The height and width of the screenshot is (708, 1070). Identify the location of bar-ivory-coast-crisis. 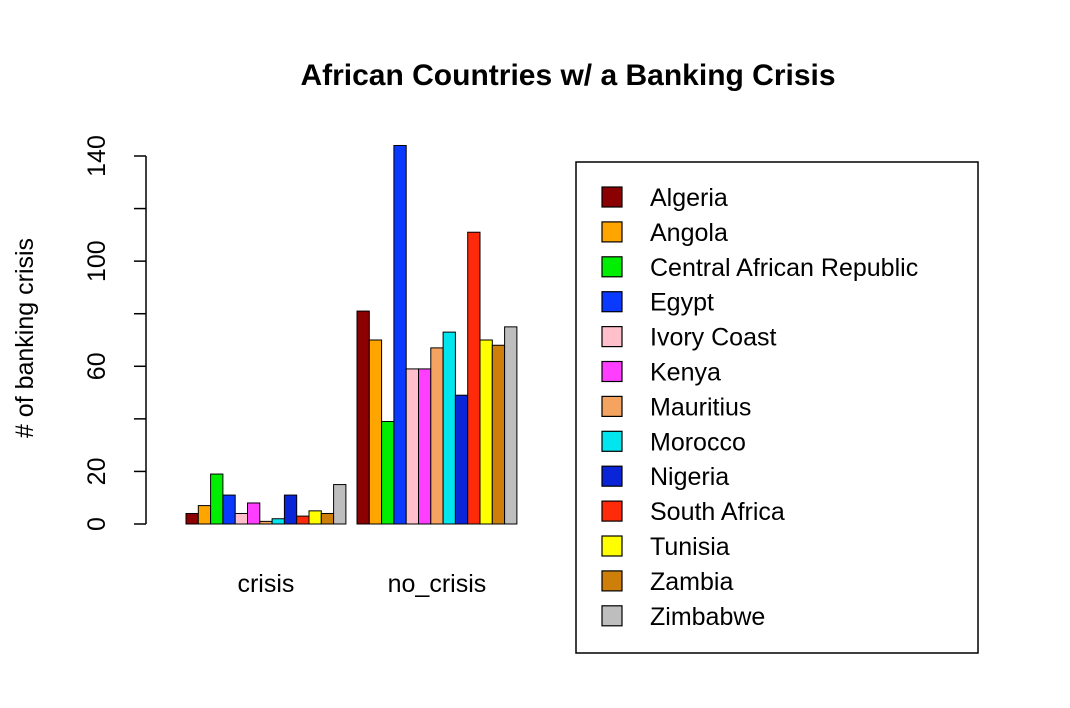
(241, 518).